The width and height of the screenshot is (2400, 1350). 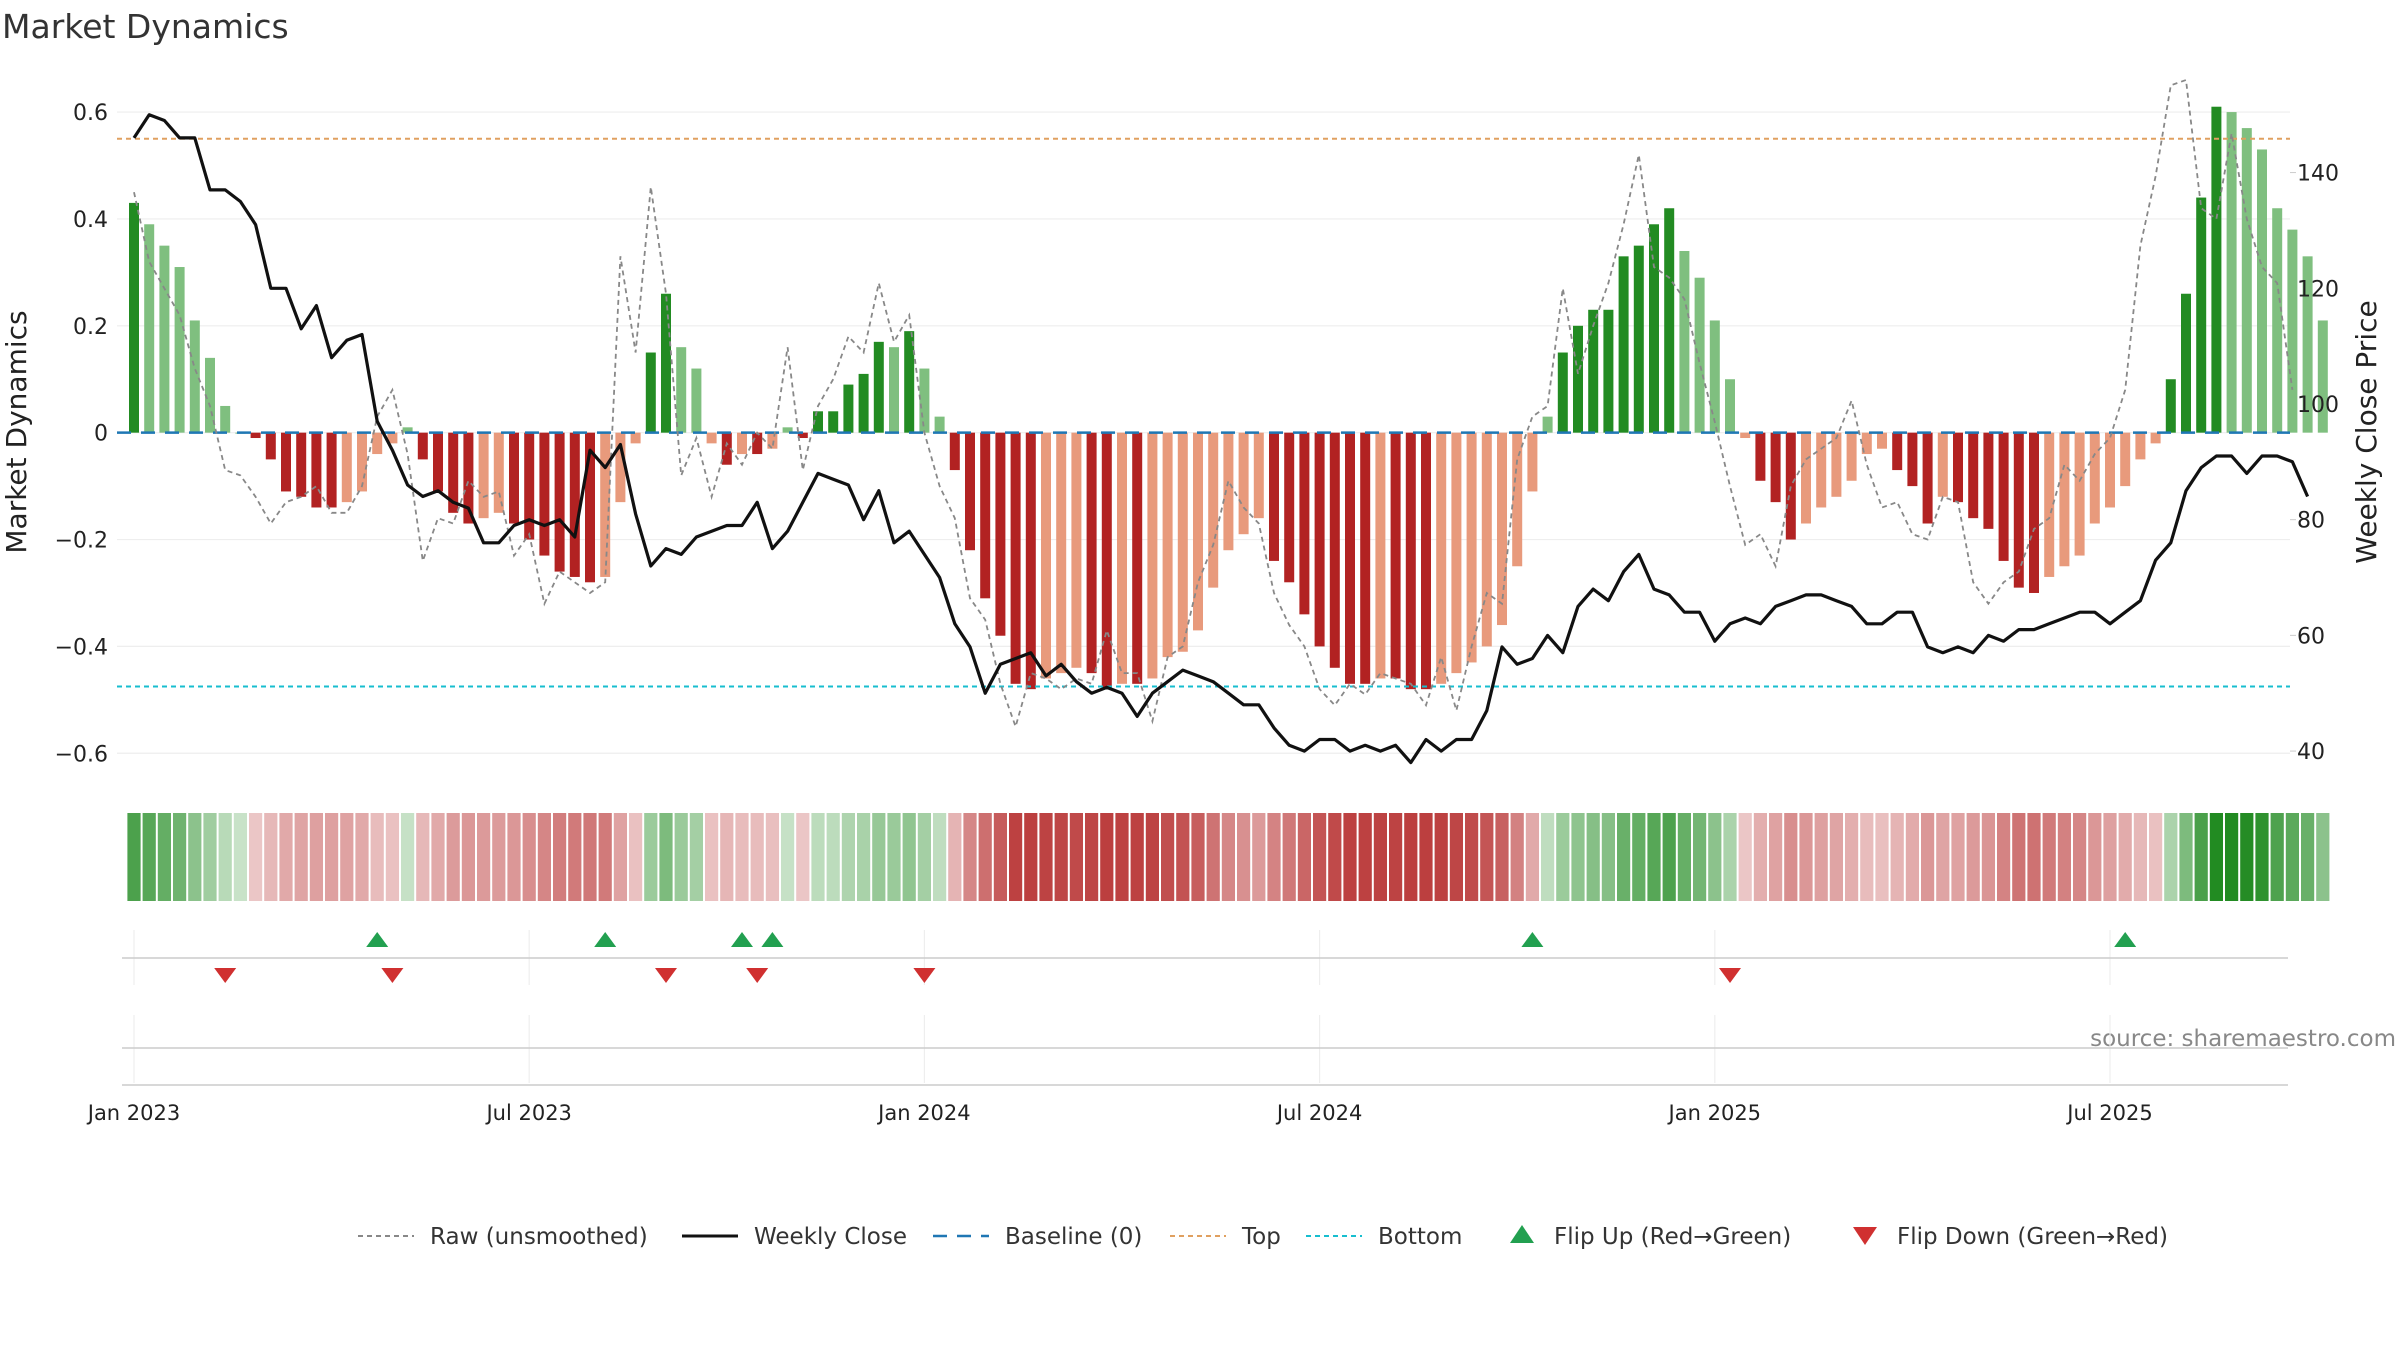 I want to click on x-tick-label: Jul 2025, so click(x=2108, y=1113).